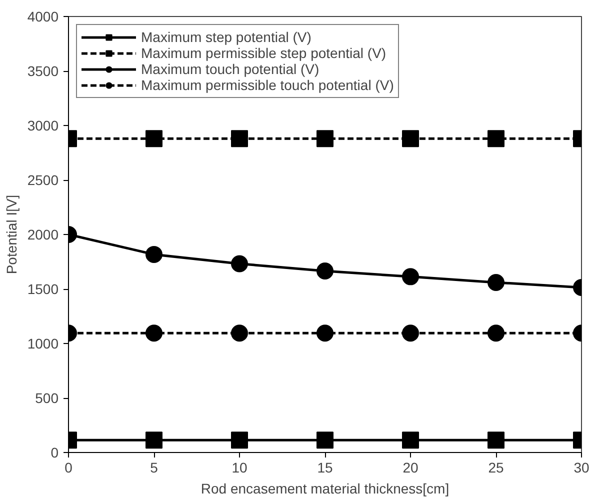 This screenshot has height=499, width=593. I want to click on x-tick-label: 5, so click(154, 468).